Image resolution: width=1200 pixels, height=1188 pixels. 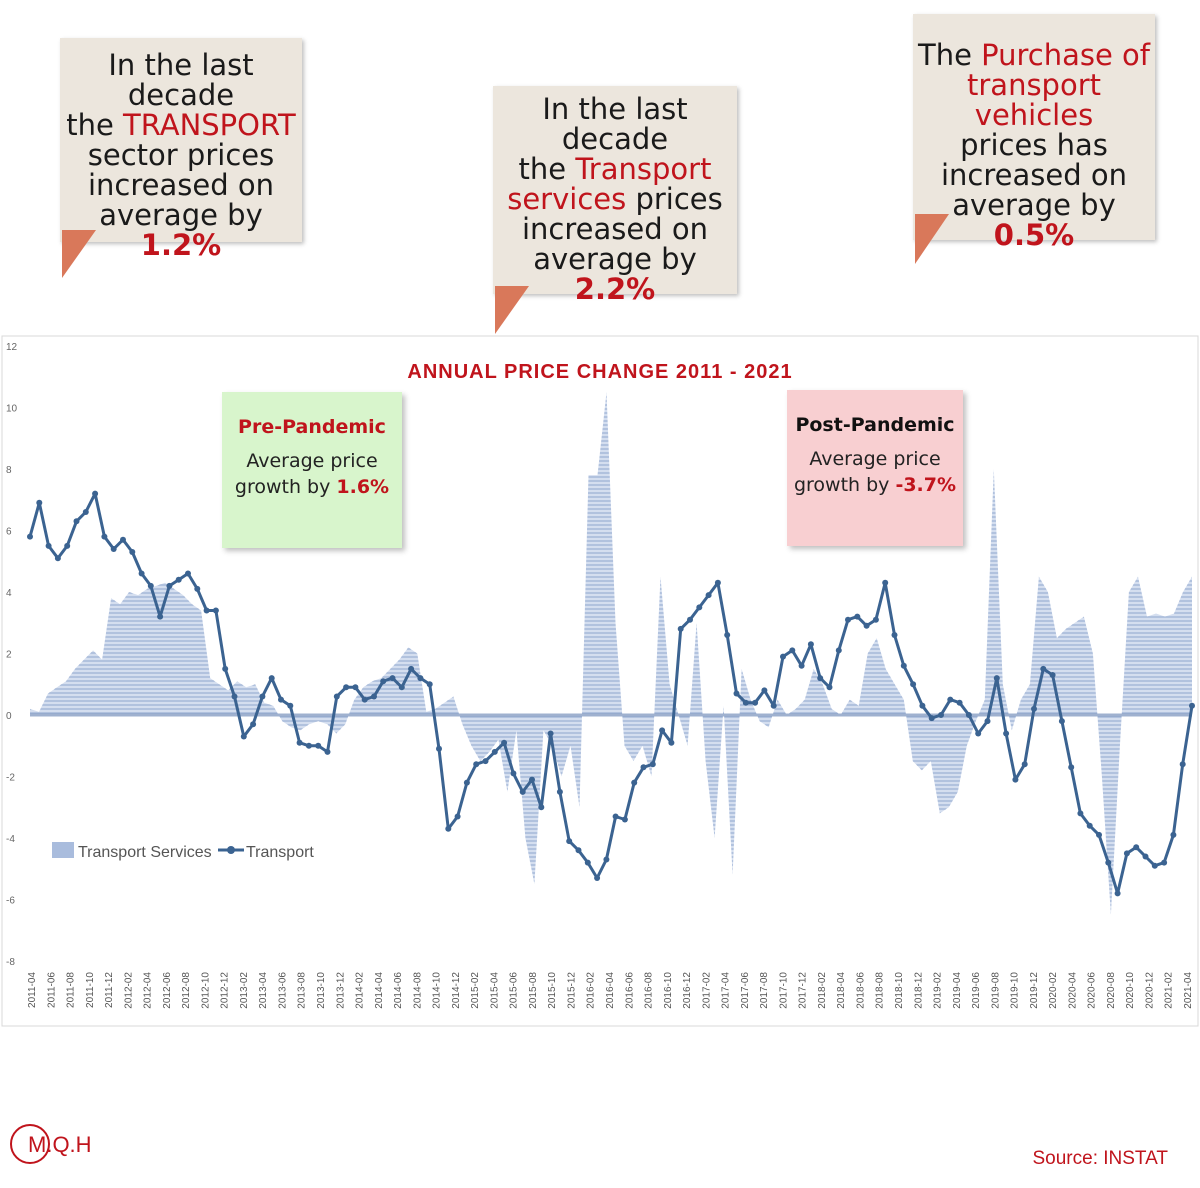 What do you see at coordinates (706, 990) in the screenshot?
I see `x-tick-label: 2017-02` at bounding box center [706, 990].